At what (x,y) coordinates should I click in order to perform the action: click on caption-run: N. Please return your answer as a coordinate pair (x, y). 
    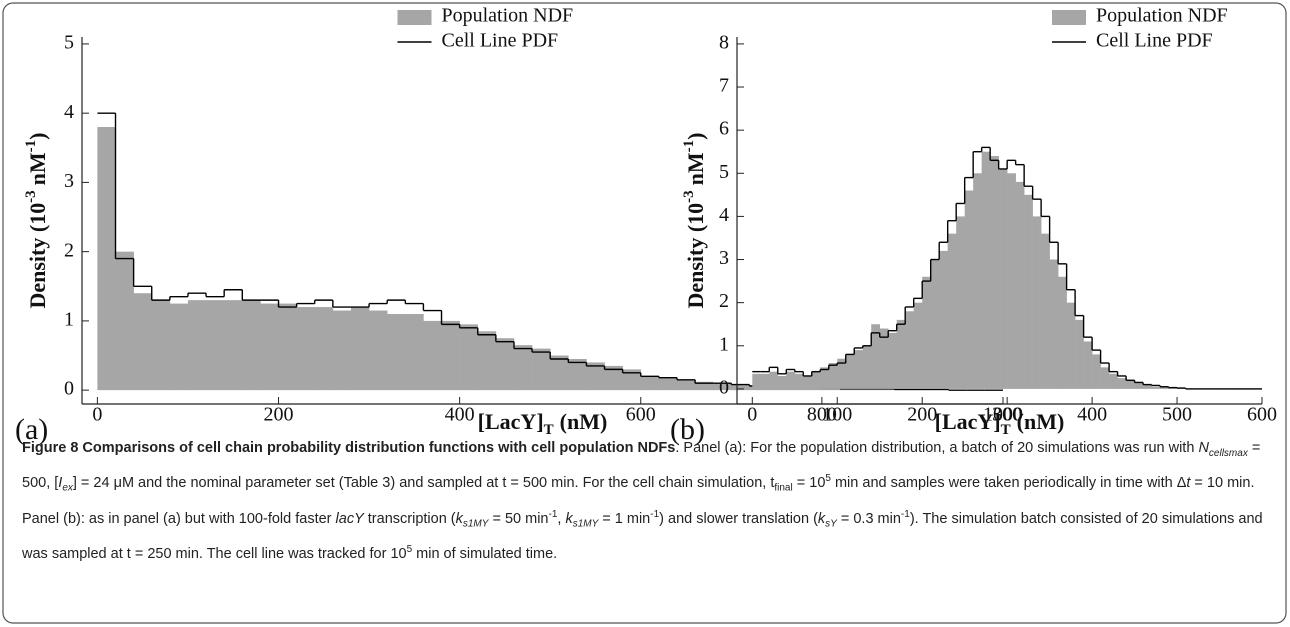
    Looking at the image, I should click on (1203, 448).